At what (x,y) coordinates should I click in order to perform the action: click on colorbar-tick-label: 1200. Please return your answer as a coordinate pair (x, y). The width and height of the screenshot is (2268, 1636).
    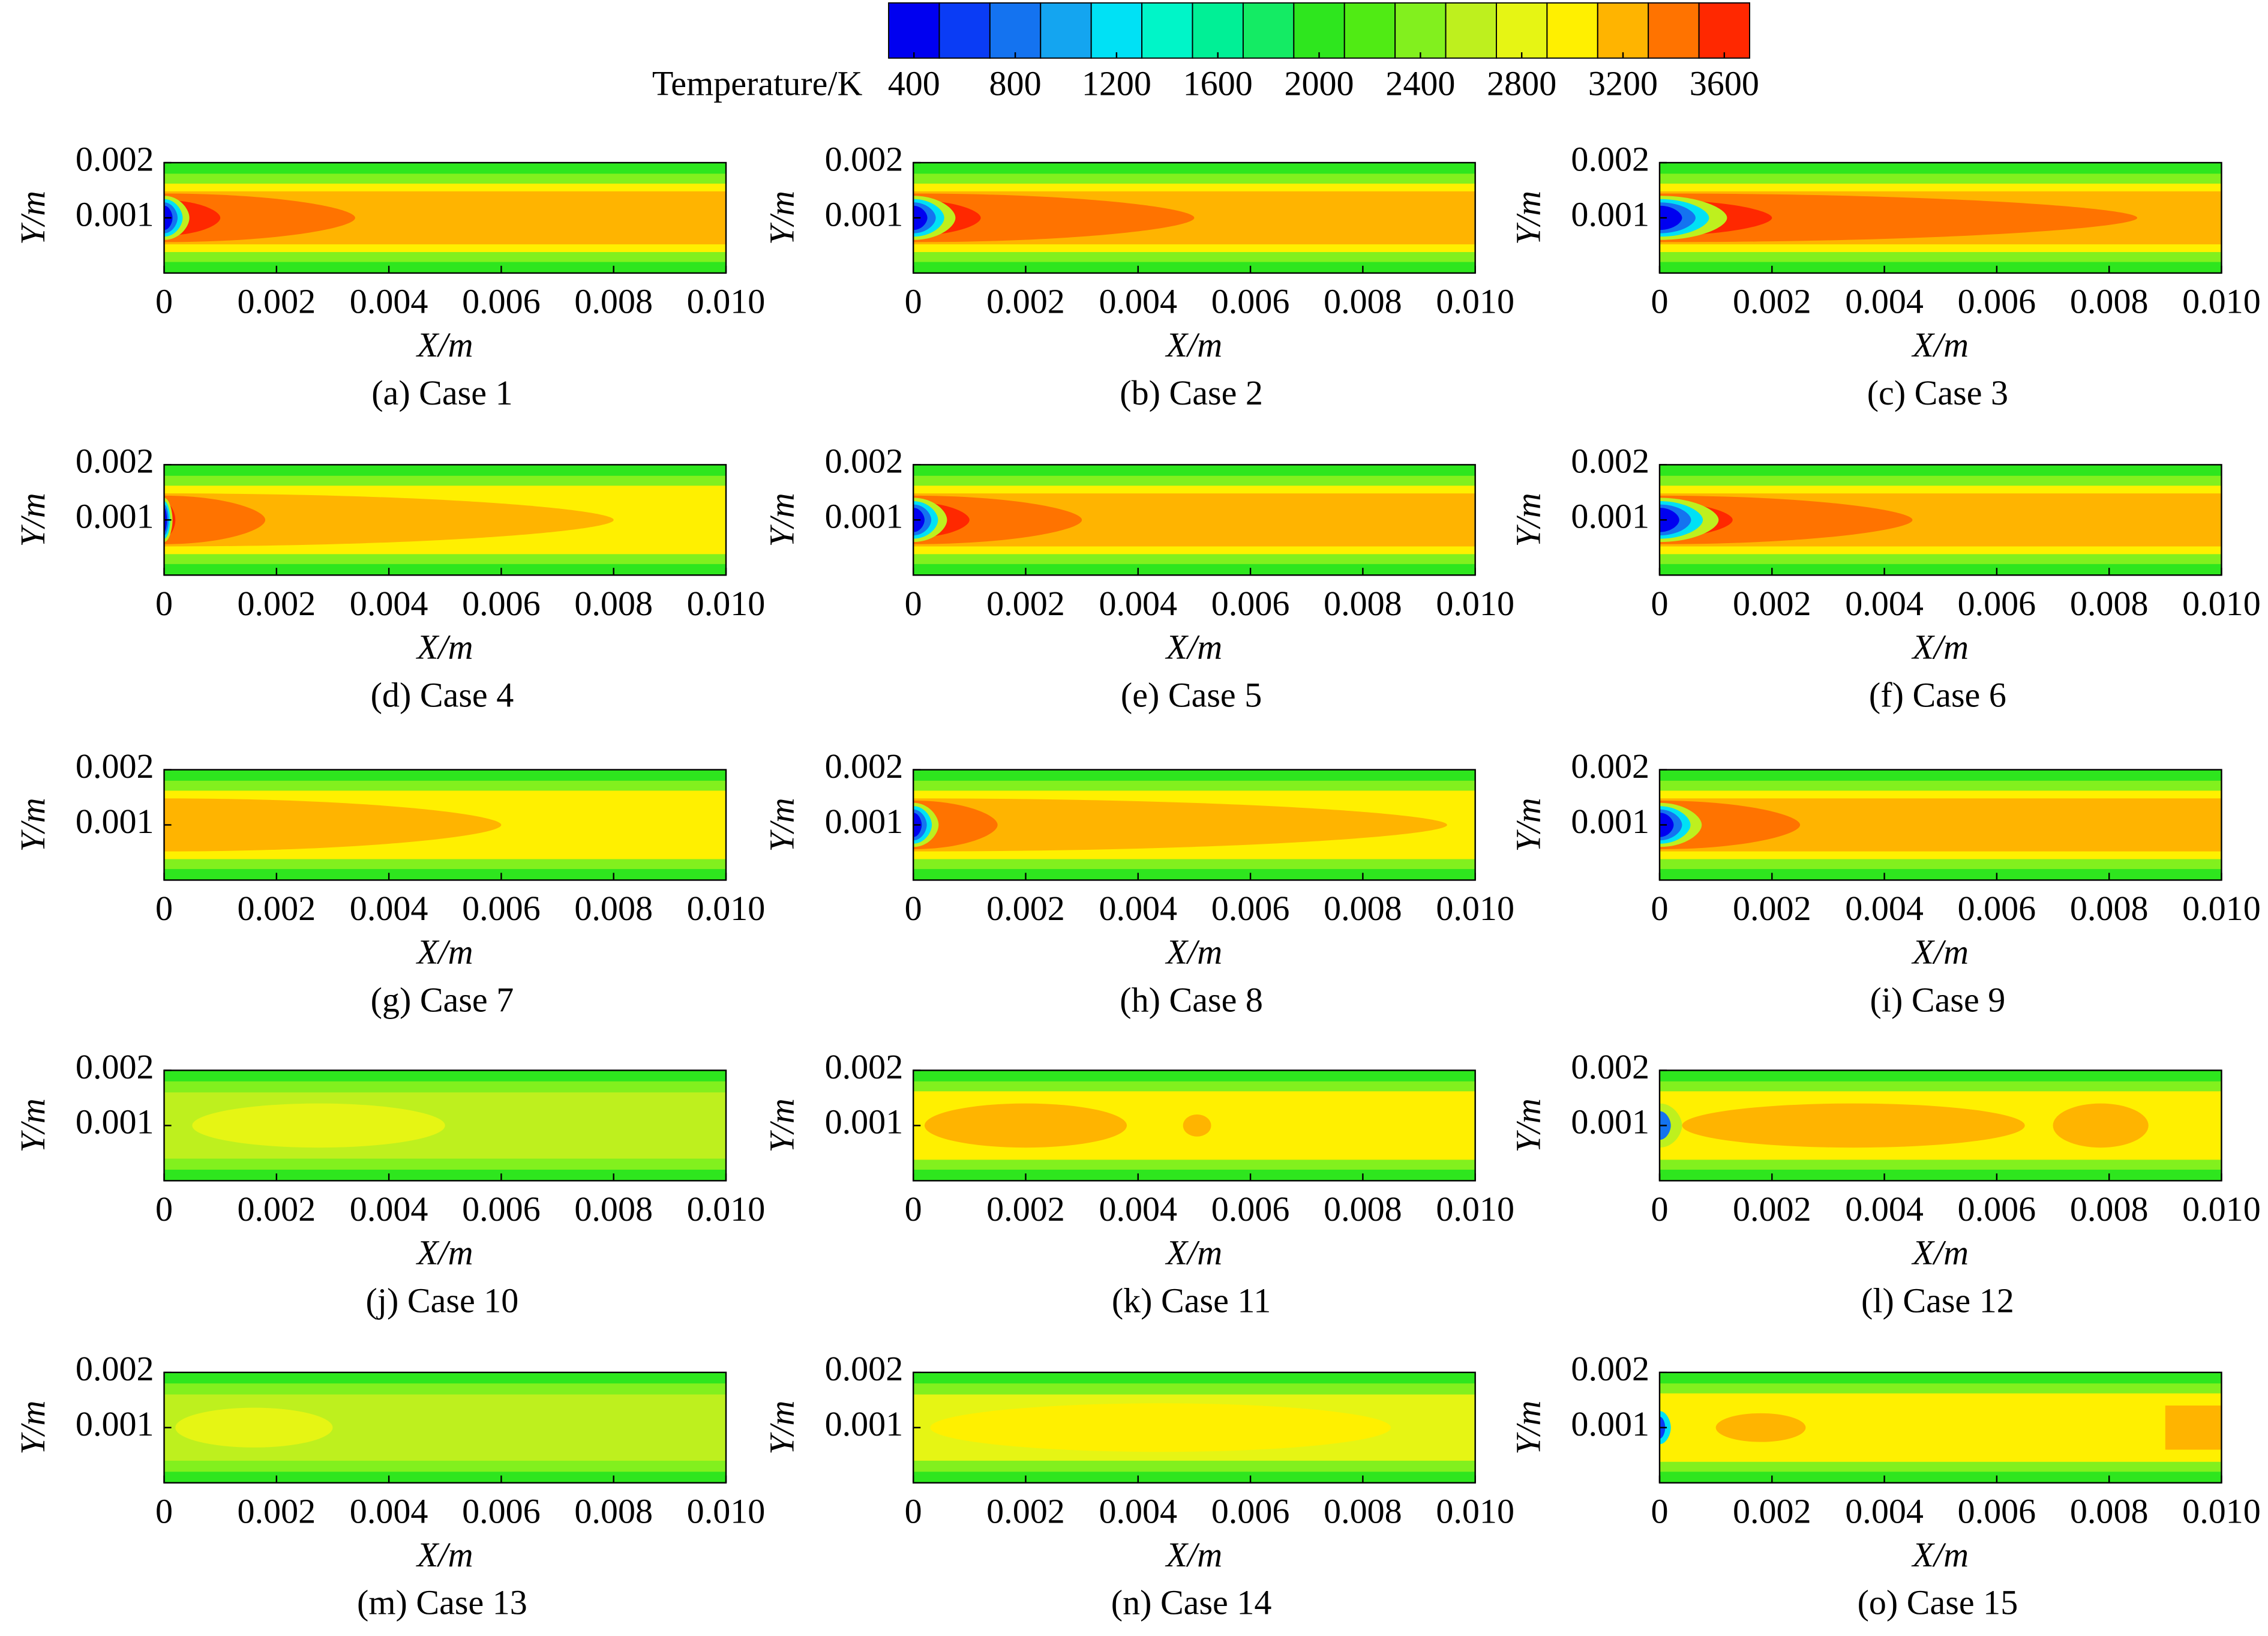
    Looking at the image, I should click on (1116, 83).